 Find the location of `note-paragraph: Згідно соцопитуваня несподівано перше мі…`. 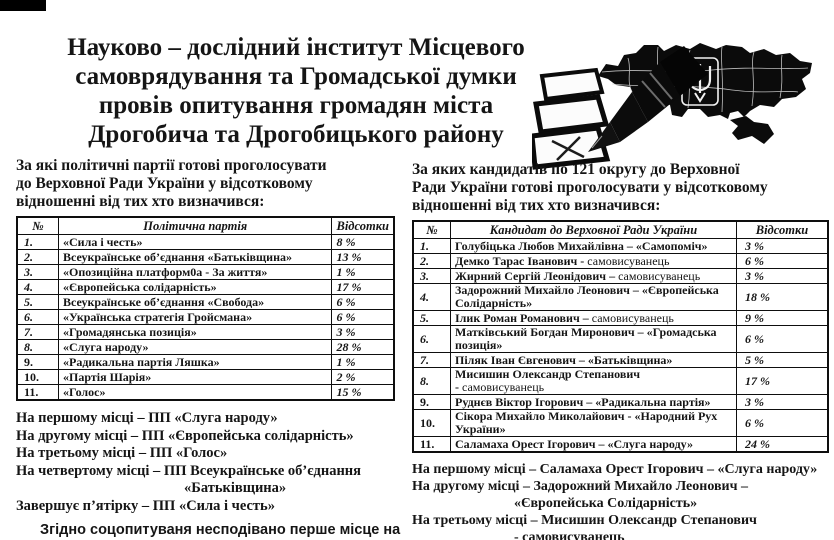

note-paragraph: Згідно соцопитуваня несподівано перше мі… is located at coordinates (213, 531).